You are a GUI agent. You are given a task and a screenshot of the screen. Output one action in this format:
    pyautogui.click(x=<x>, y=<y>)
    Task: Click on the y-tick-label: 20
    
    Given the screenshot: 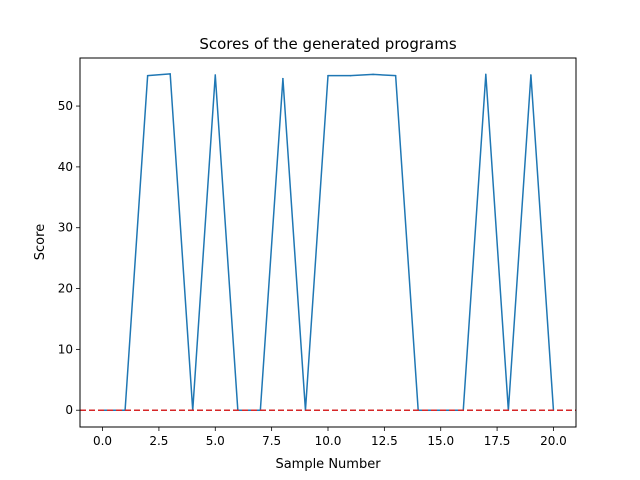 What is the action you would take?
    pyautogui.click(x=65, y=289)
    